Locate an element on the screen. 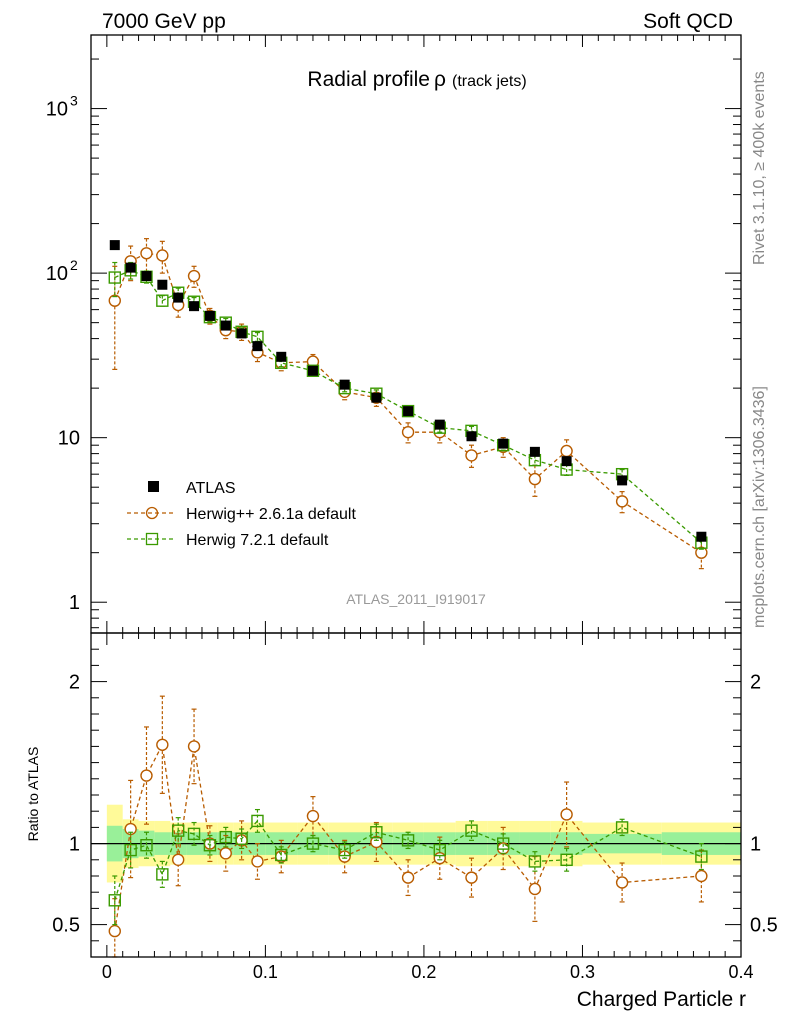 This screenshot has height=1024, width=786. x-tick-label: 0.2 is located at coordinates (423, 972).